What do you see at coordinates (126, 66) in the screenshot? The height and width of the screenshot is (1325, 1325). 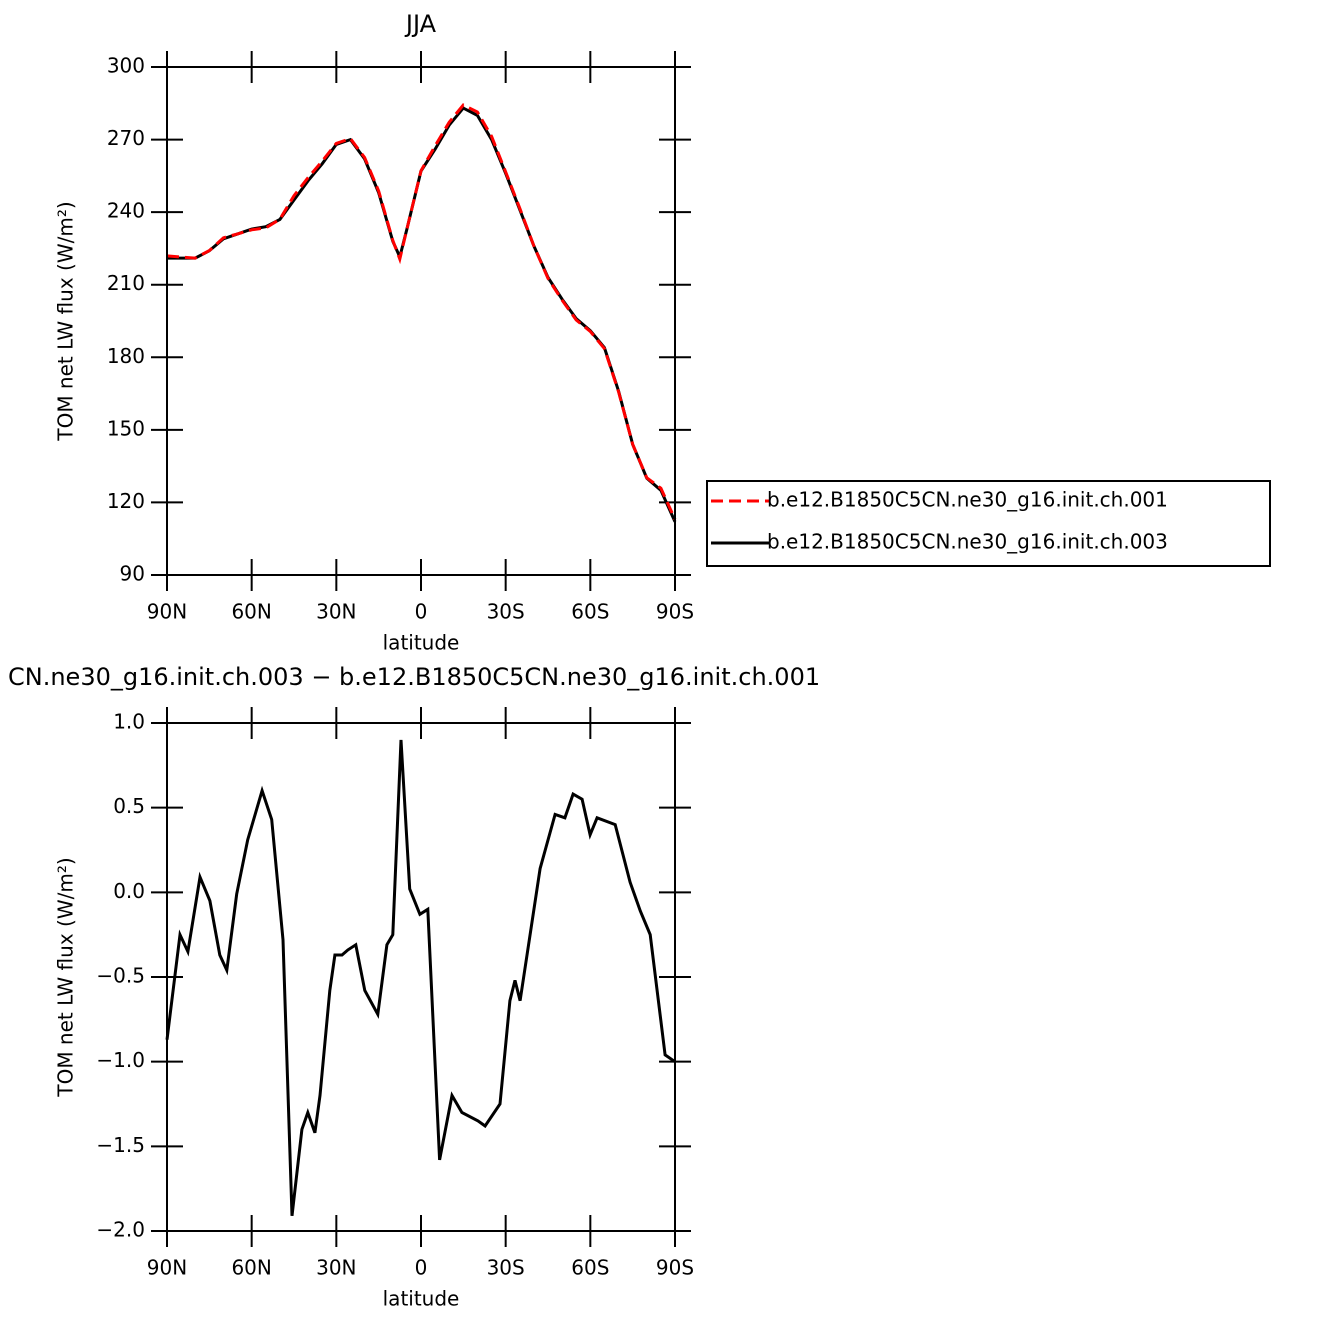 I see `y-tick-label: 300` at bounding box center [126, 66].